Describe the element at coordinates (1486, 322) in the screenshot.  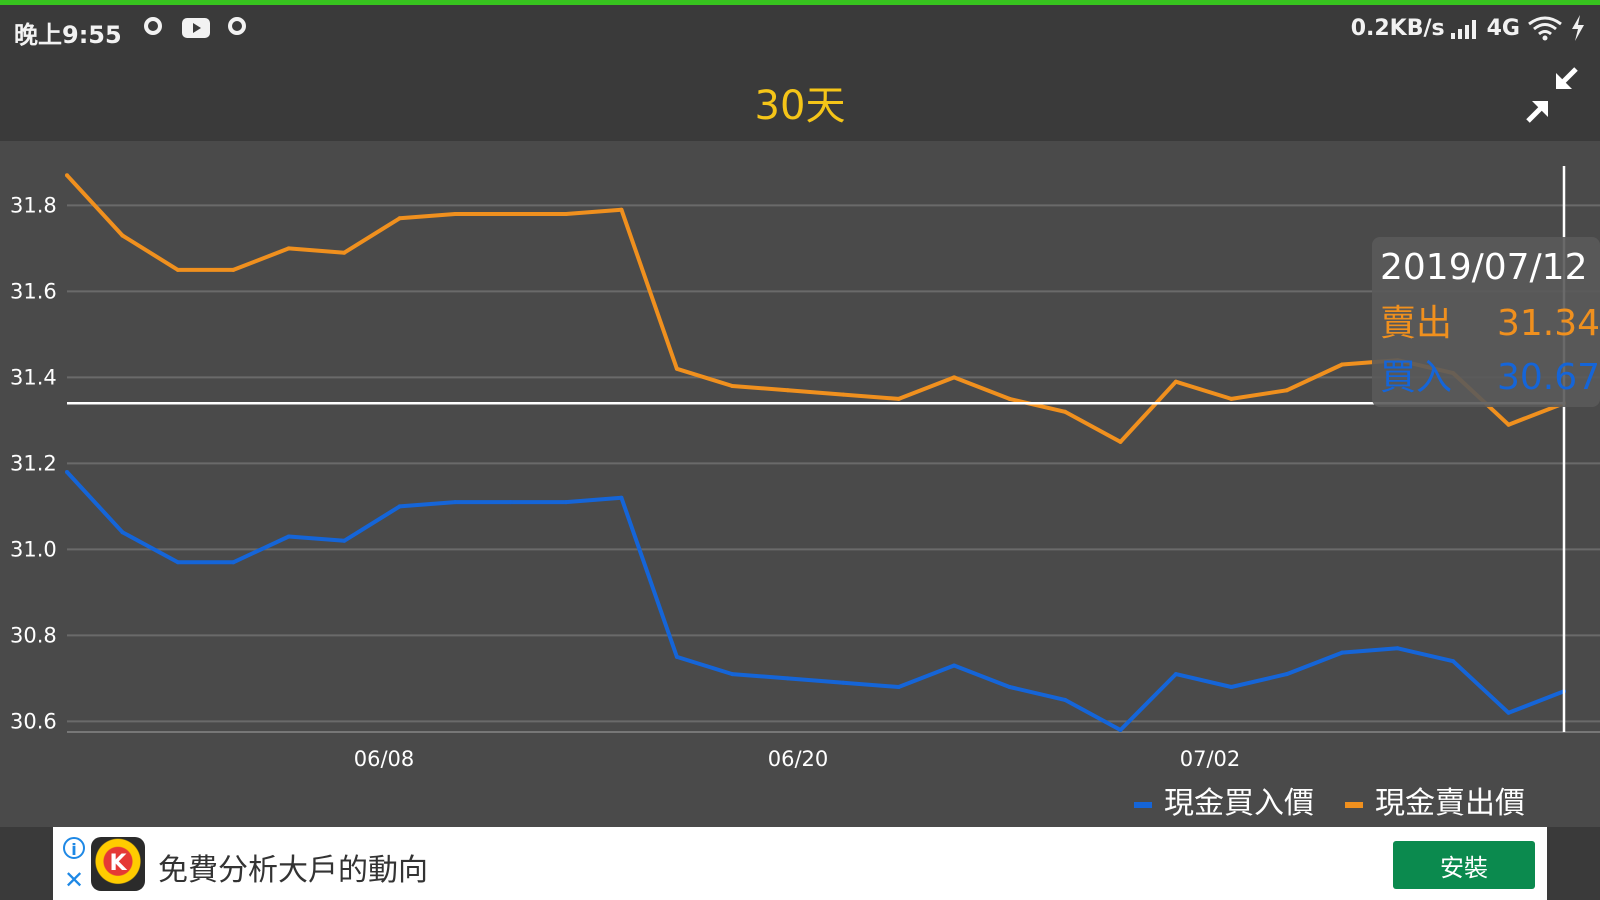
I see `tooltip-box` at that location.